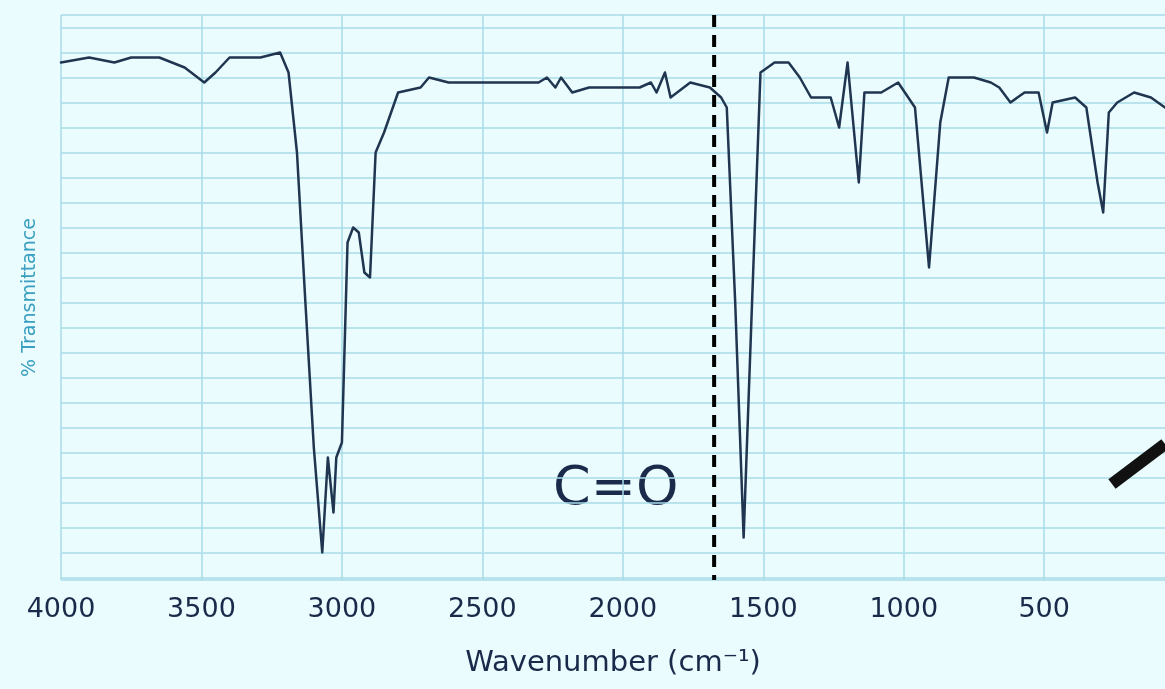  Describe the element at coordinates (1044, 607) in the screenshot. I see `x-tick-label: 500` at that location.